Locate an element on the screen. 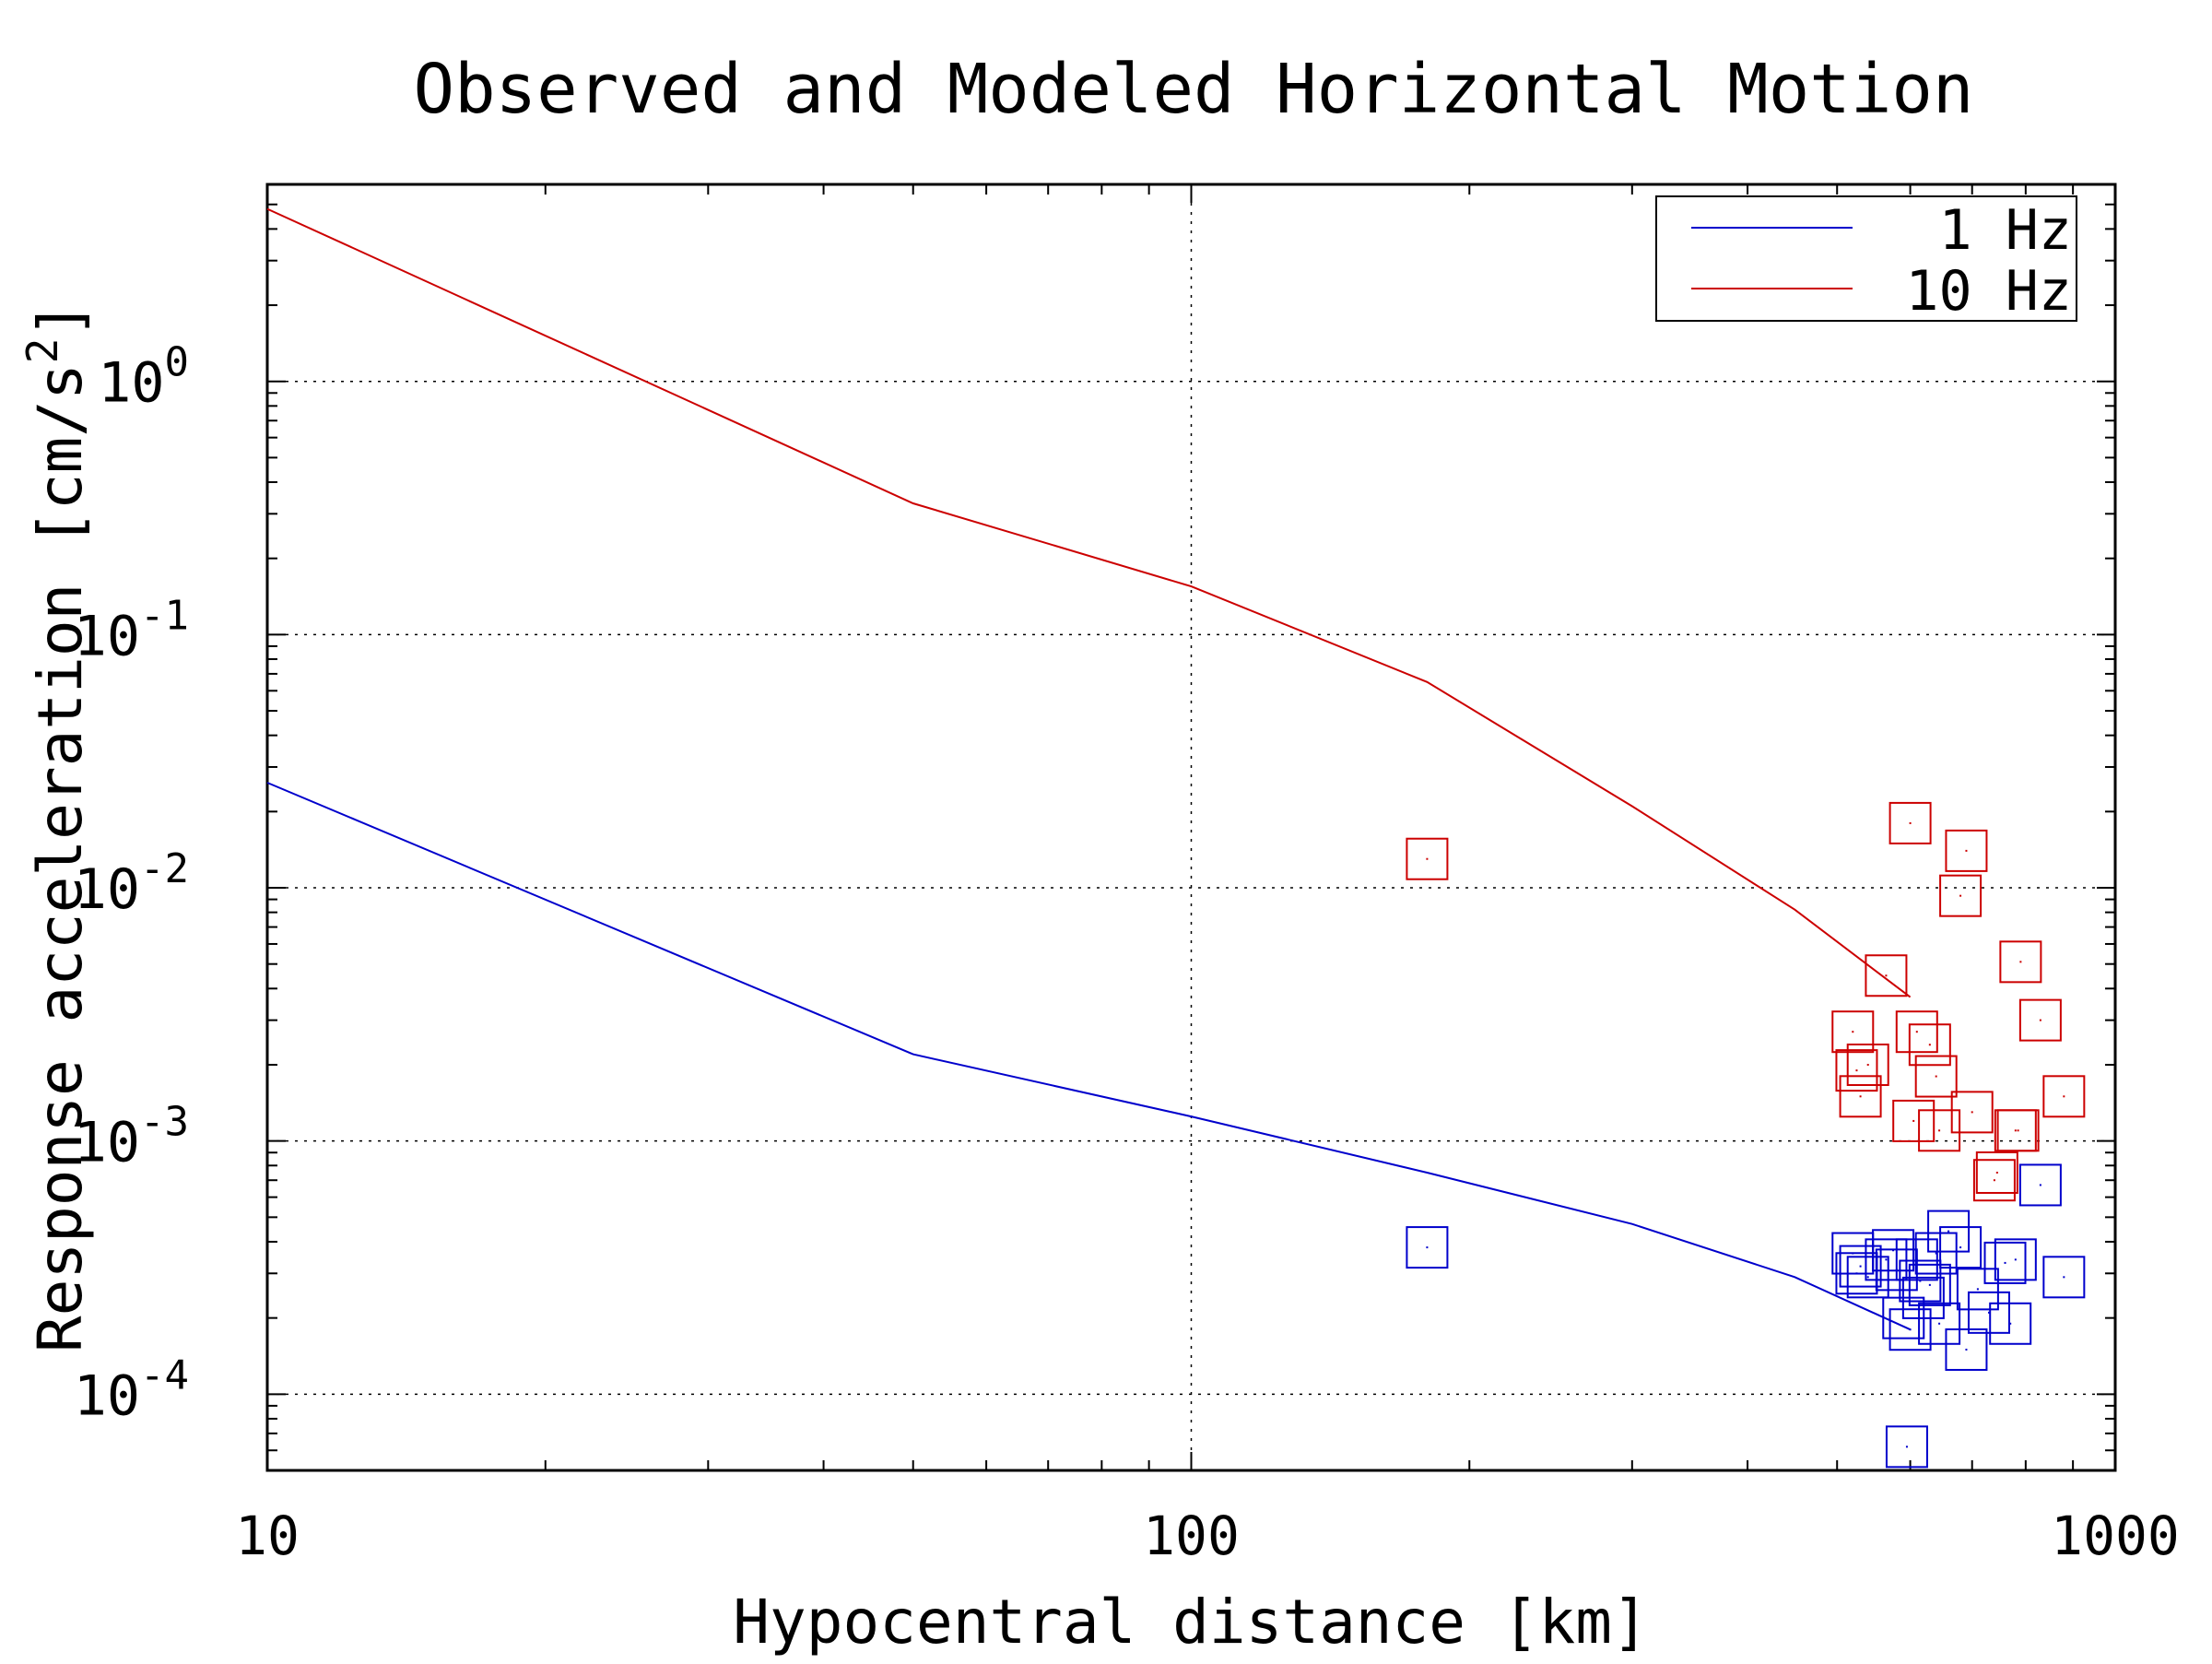 The height and width of the screenshot is (1664, 2212). chart-title: Observed and Modeled Horizontal Motion is located at coordinates (1194, 89).